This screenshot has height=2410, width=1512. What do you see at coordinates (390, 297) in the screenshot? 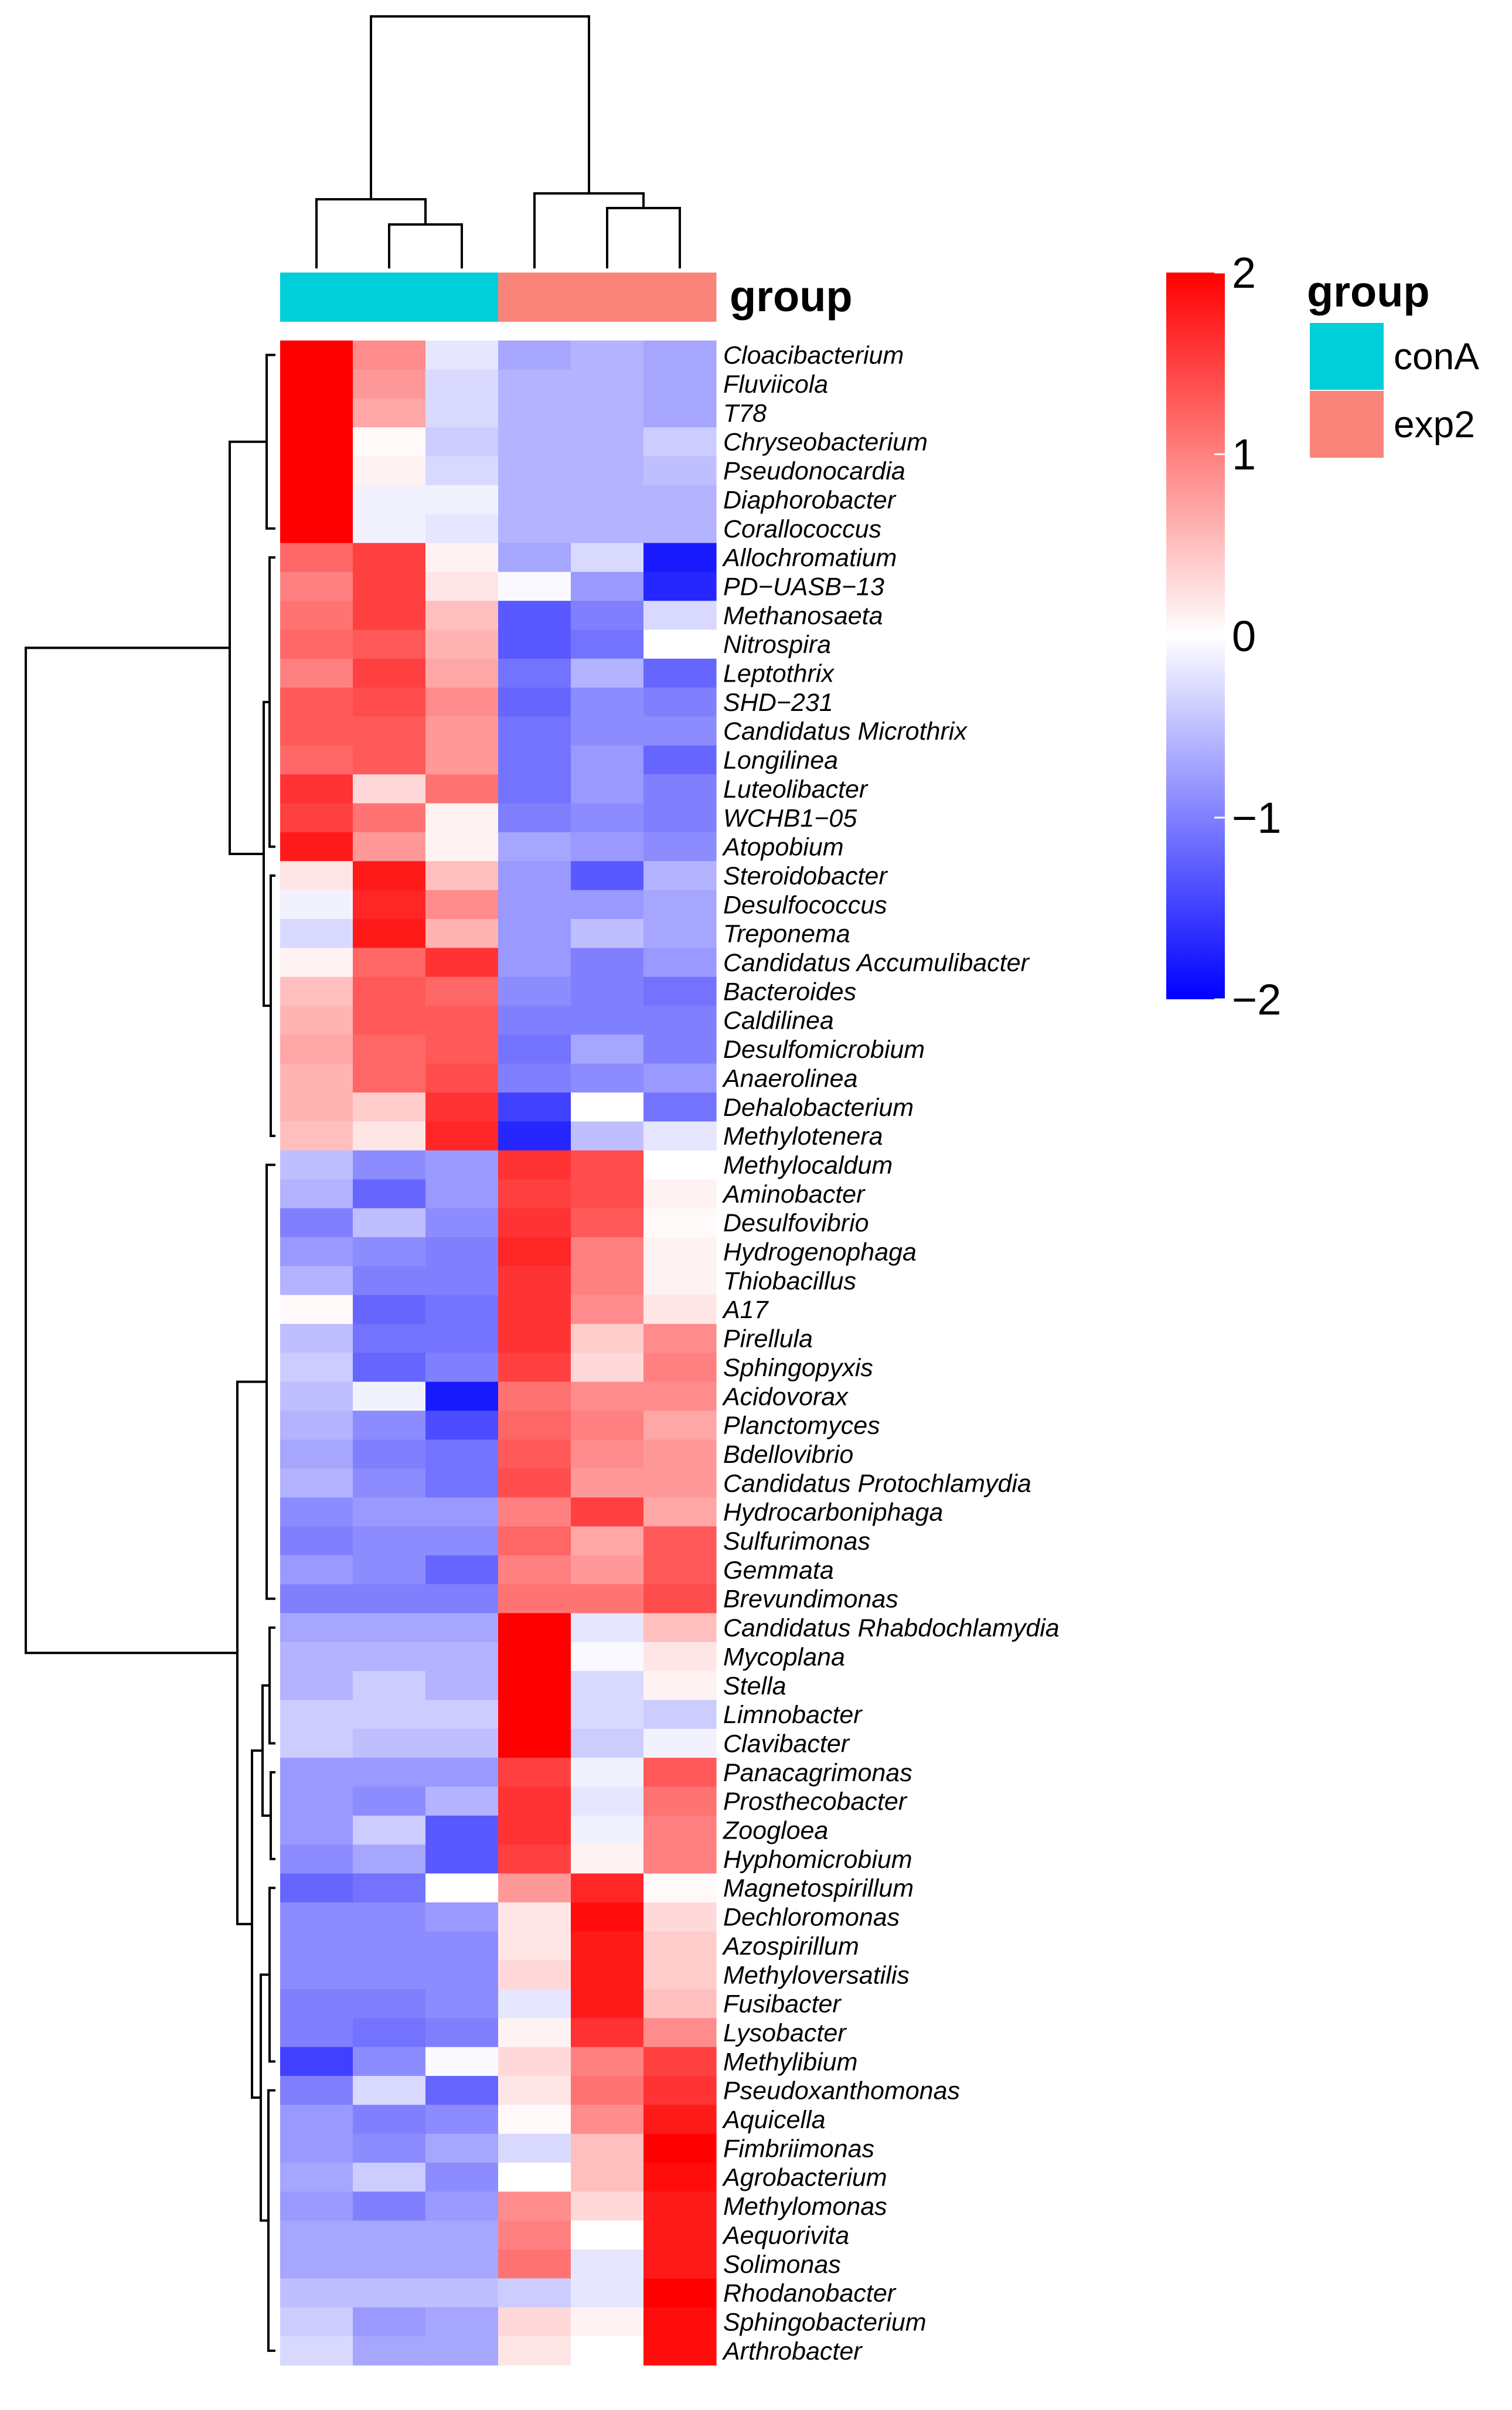
I see `group-annotation-cell-conA` at bounding box center [390, 297].